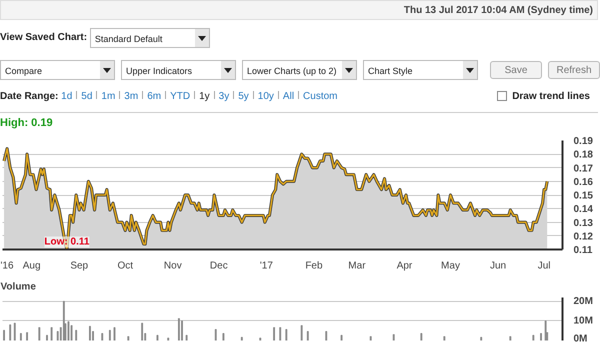 The image size is (600, 344). I want to click on text: Thu 13 Jul 2017 10:04 AM (Sydney time), so click(299, 10).